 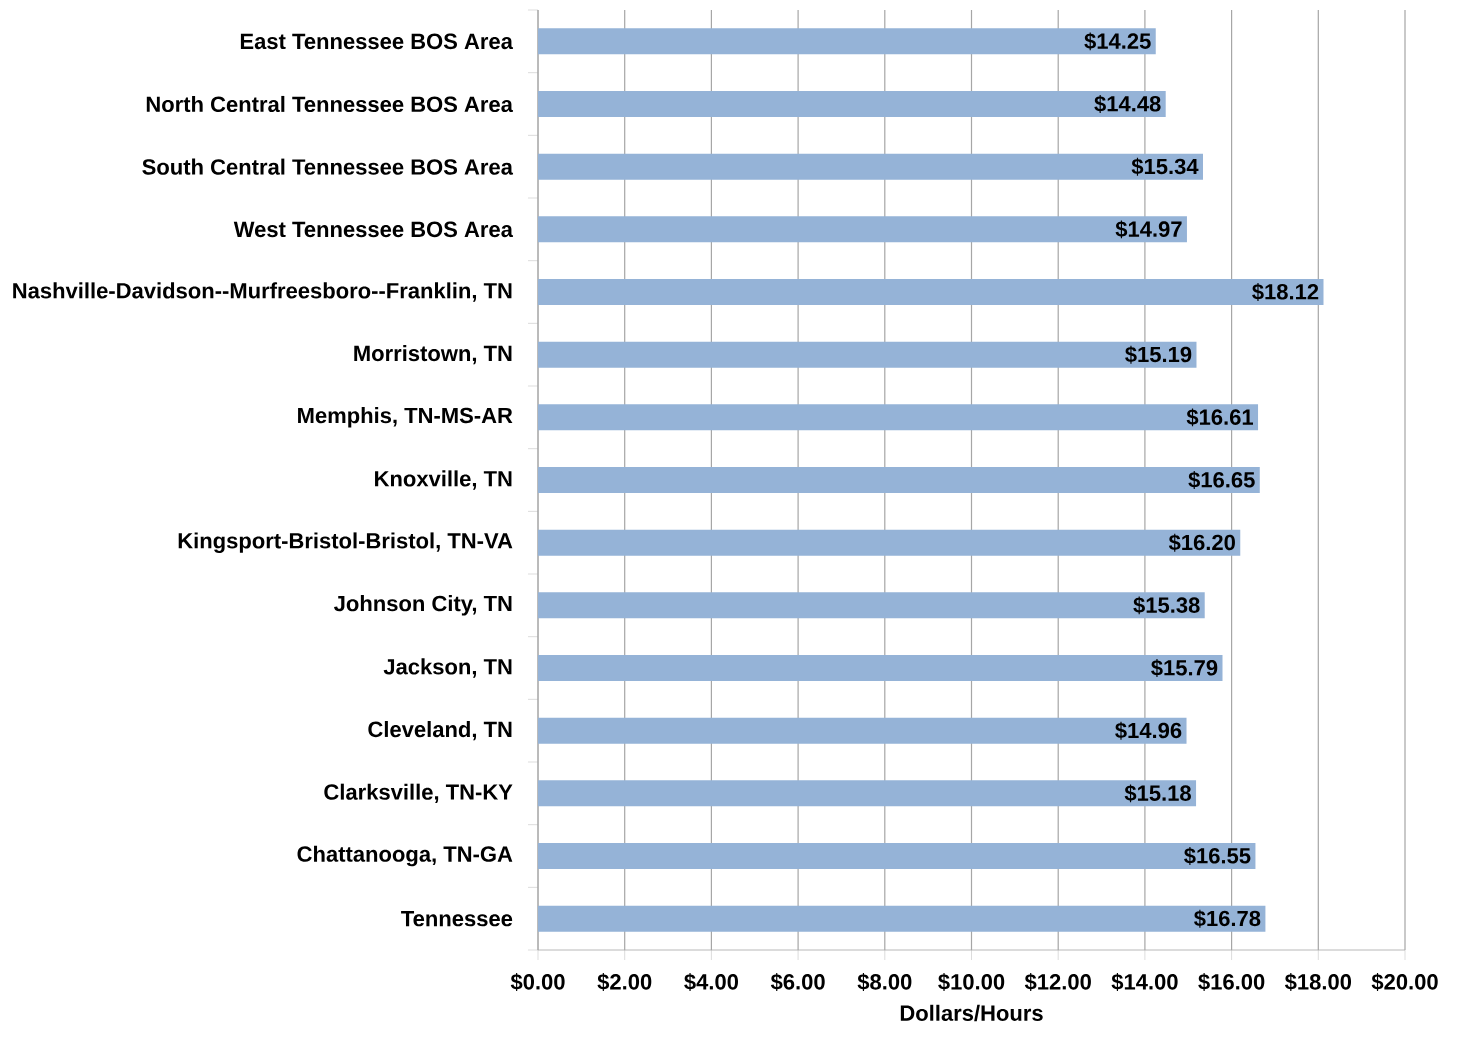 I want to click on data-label: $16.20, so click(x=1201, y=542).